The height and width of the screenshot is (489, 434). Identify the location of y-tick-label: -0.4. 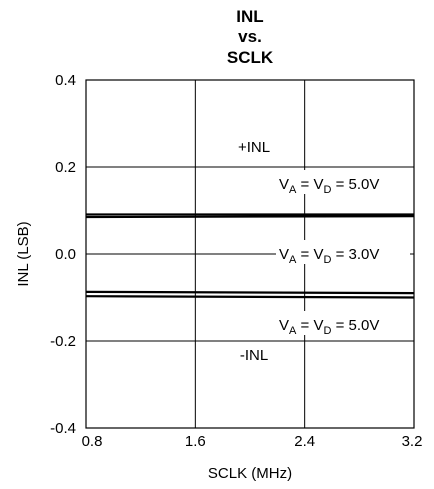
(63, 428).